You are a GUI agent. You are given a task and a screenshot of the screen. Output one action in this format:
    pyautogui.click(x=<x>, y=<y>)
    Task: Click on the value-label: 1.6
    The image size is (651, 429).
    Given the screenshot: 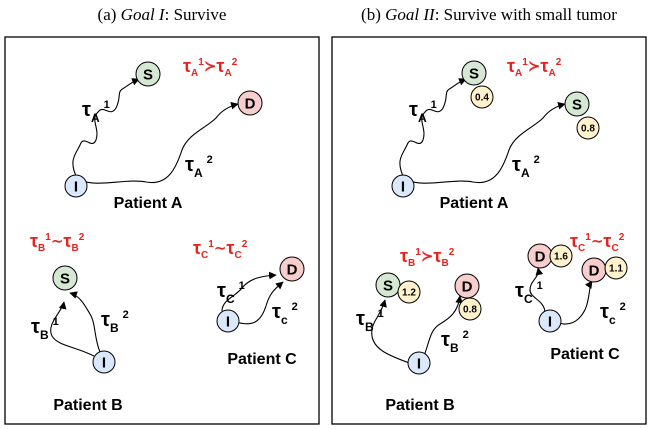 What is the action you would take?
    pyautogui.click(x=561, y=257)
    